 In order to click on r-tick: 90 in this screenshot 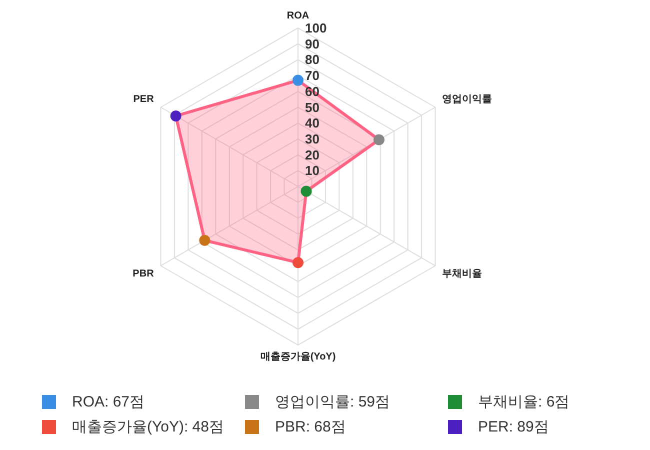, I will do `click(312, 44)`.